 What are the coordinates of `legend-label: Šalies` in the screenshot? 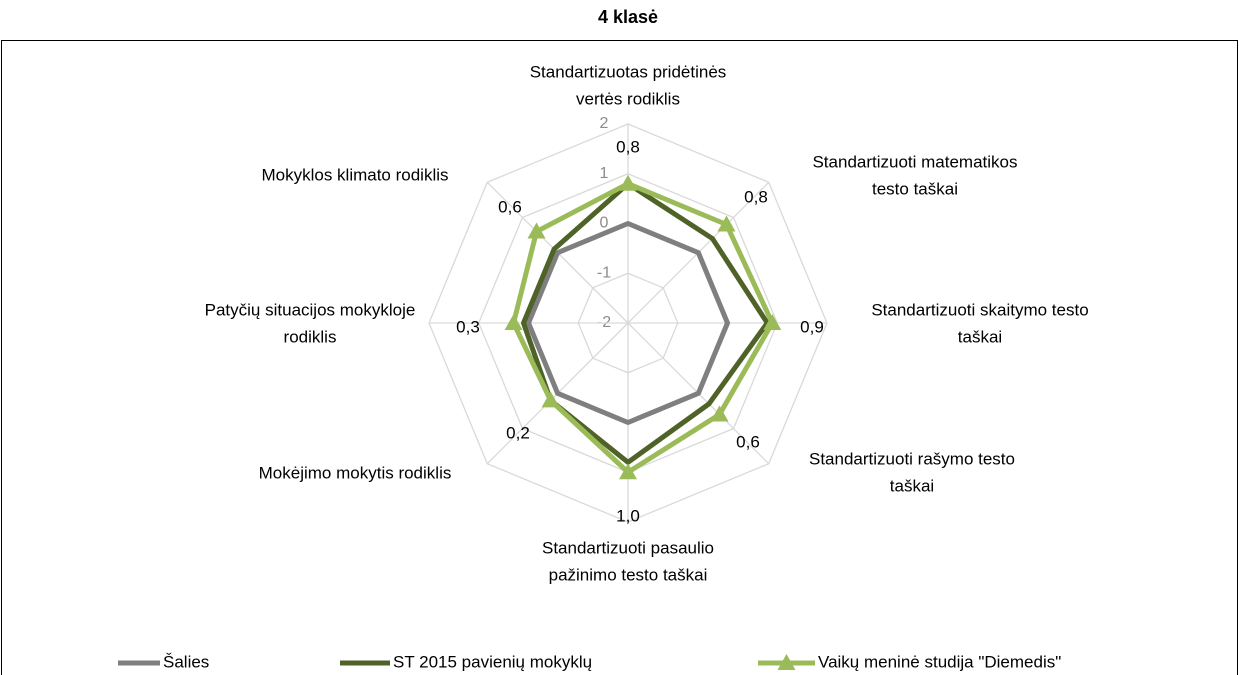 It's located at (186, 661).